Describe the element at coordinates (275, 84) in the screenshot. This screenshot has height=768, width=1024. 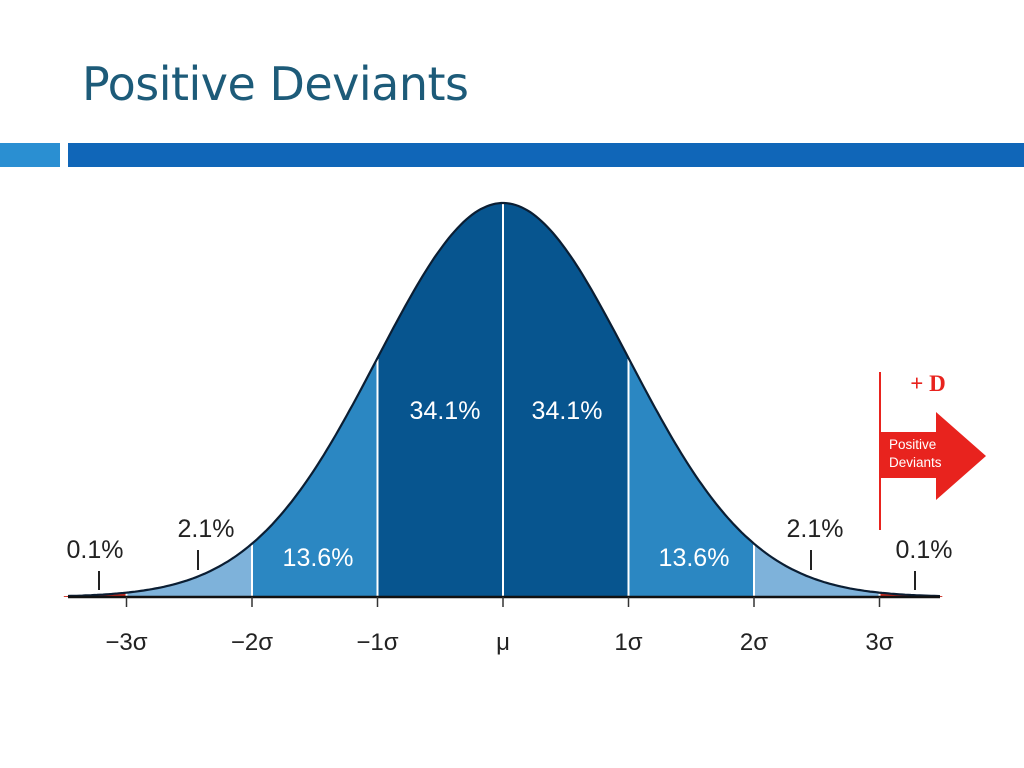
I see `slide-title: Positive Deviants` at that location.